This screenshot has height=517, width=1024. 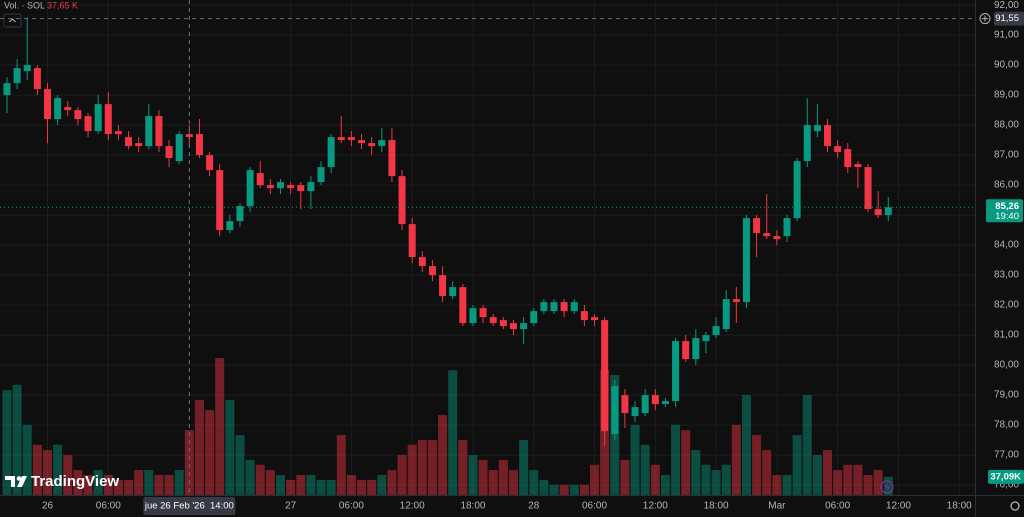 What do you see at coordinates (1015, 506) in the screenshot?
I see `settings-icon` at bounding box center [1015, 506].